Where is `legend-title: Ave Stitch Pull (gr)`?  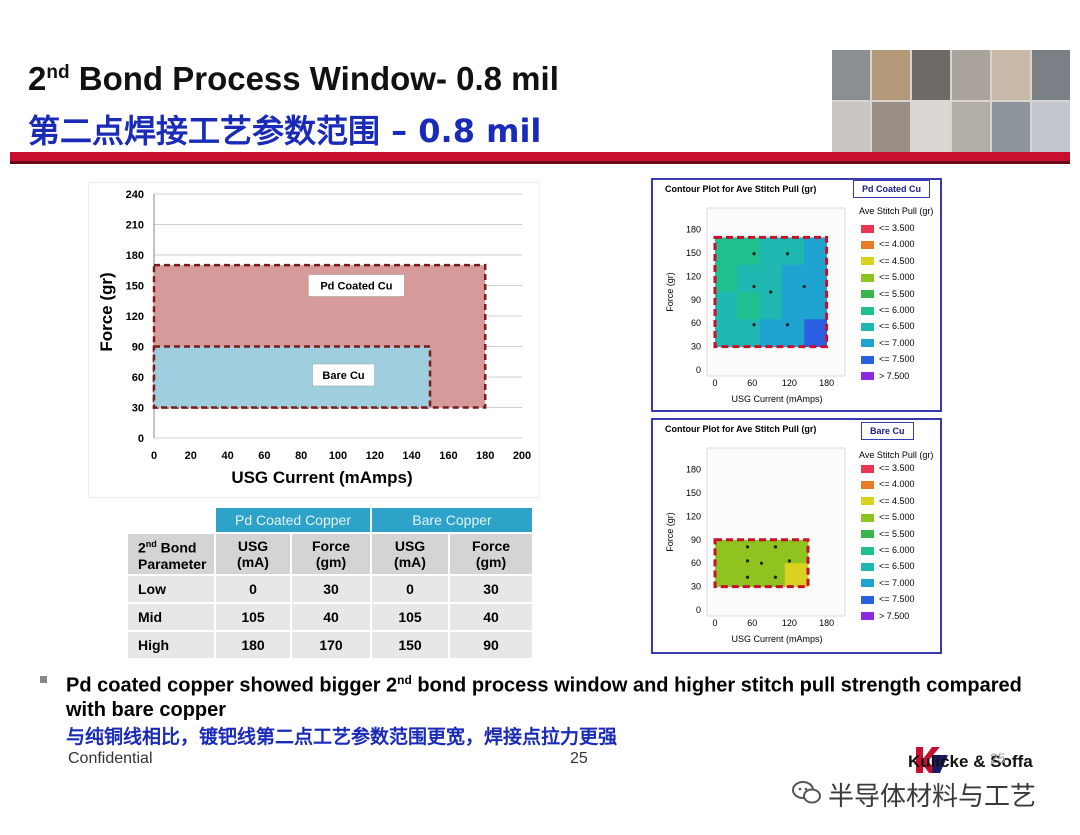
legend-title: Ave Stitch Pull (gr) is located at coordinates (896, 211).